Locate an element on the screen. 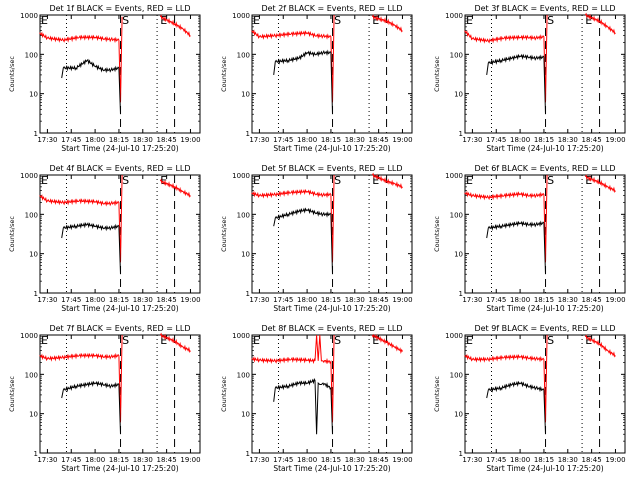 The image size is (640, 480). chart-title: Det 2f BLACK = Events, RED = LLD is located at coordinates (331, 8).